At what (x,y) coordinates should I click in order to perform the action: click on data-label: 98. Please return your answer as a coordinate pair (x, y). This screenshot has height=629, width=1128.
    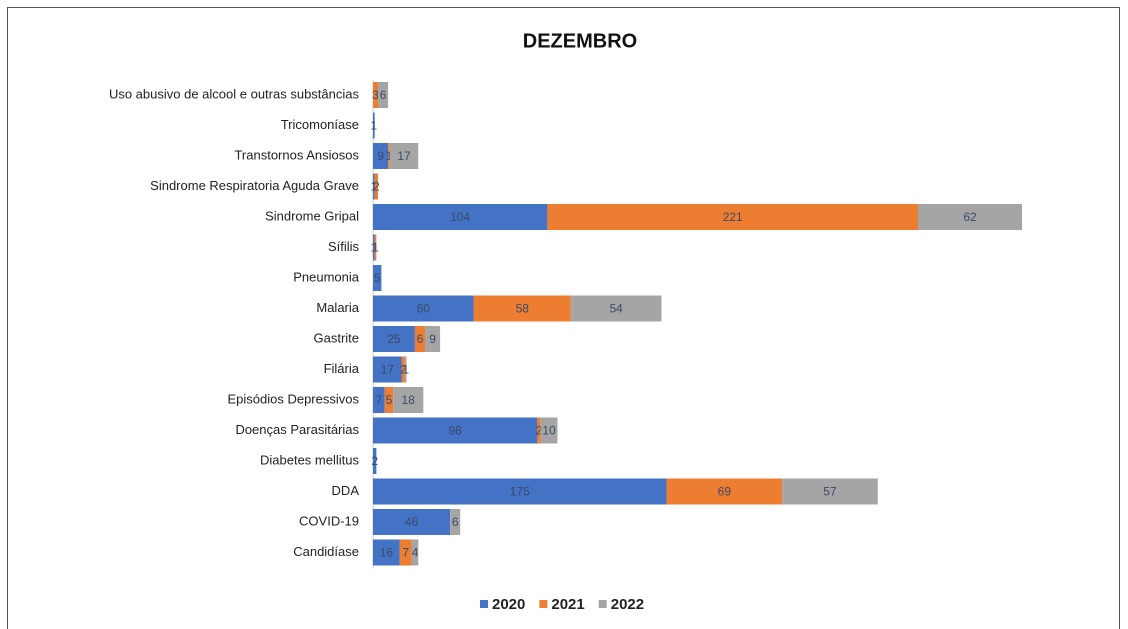
    Looking at the image, I should click on (455, 431).